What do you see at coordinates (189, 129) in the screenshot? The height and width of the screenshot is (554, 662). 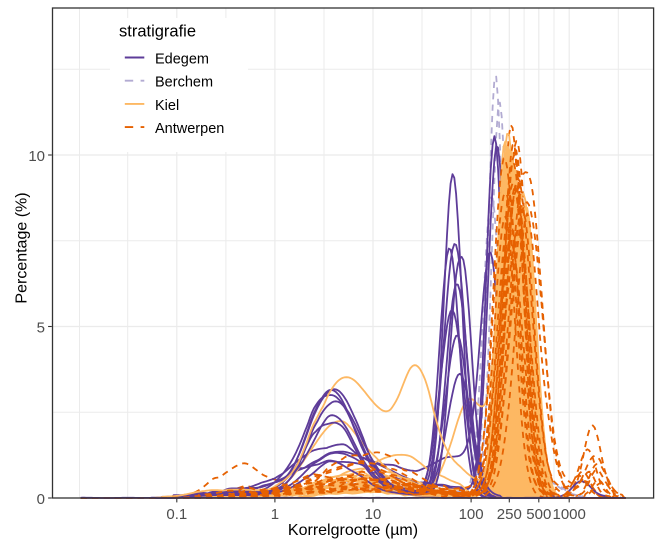 I see `svg-text: Antwerpen` at bounding box center [189, 129].